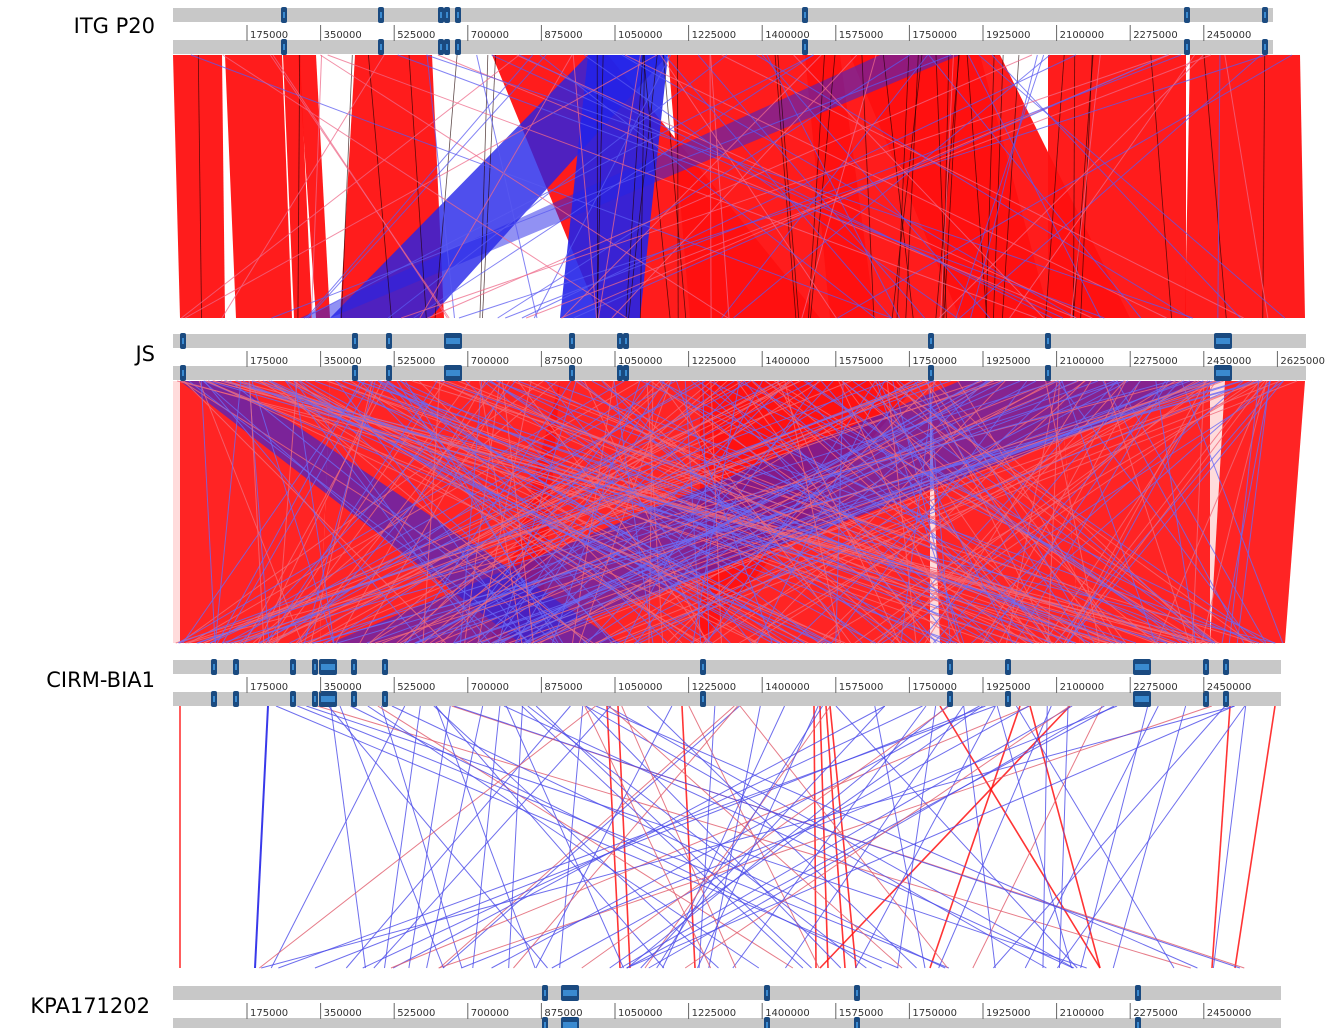  I want to click on axis-tick-label: 175000, so click(269, 35).